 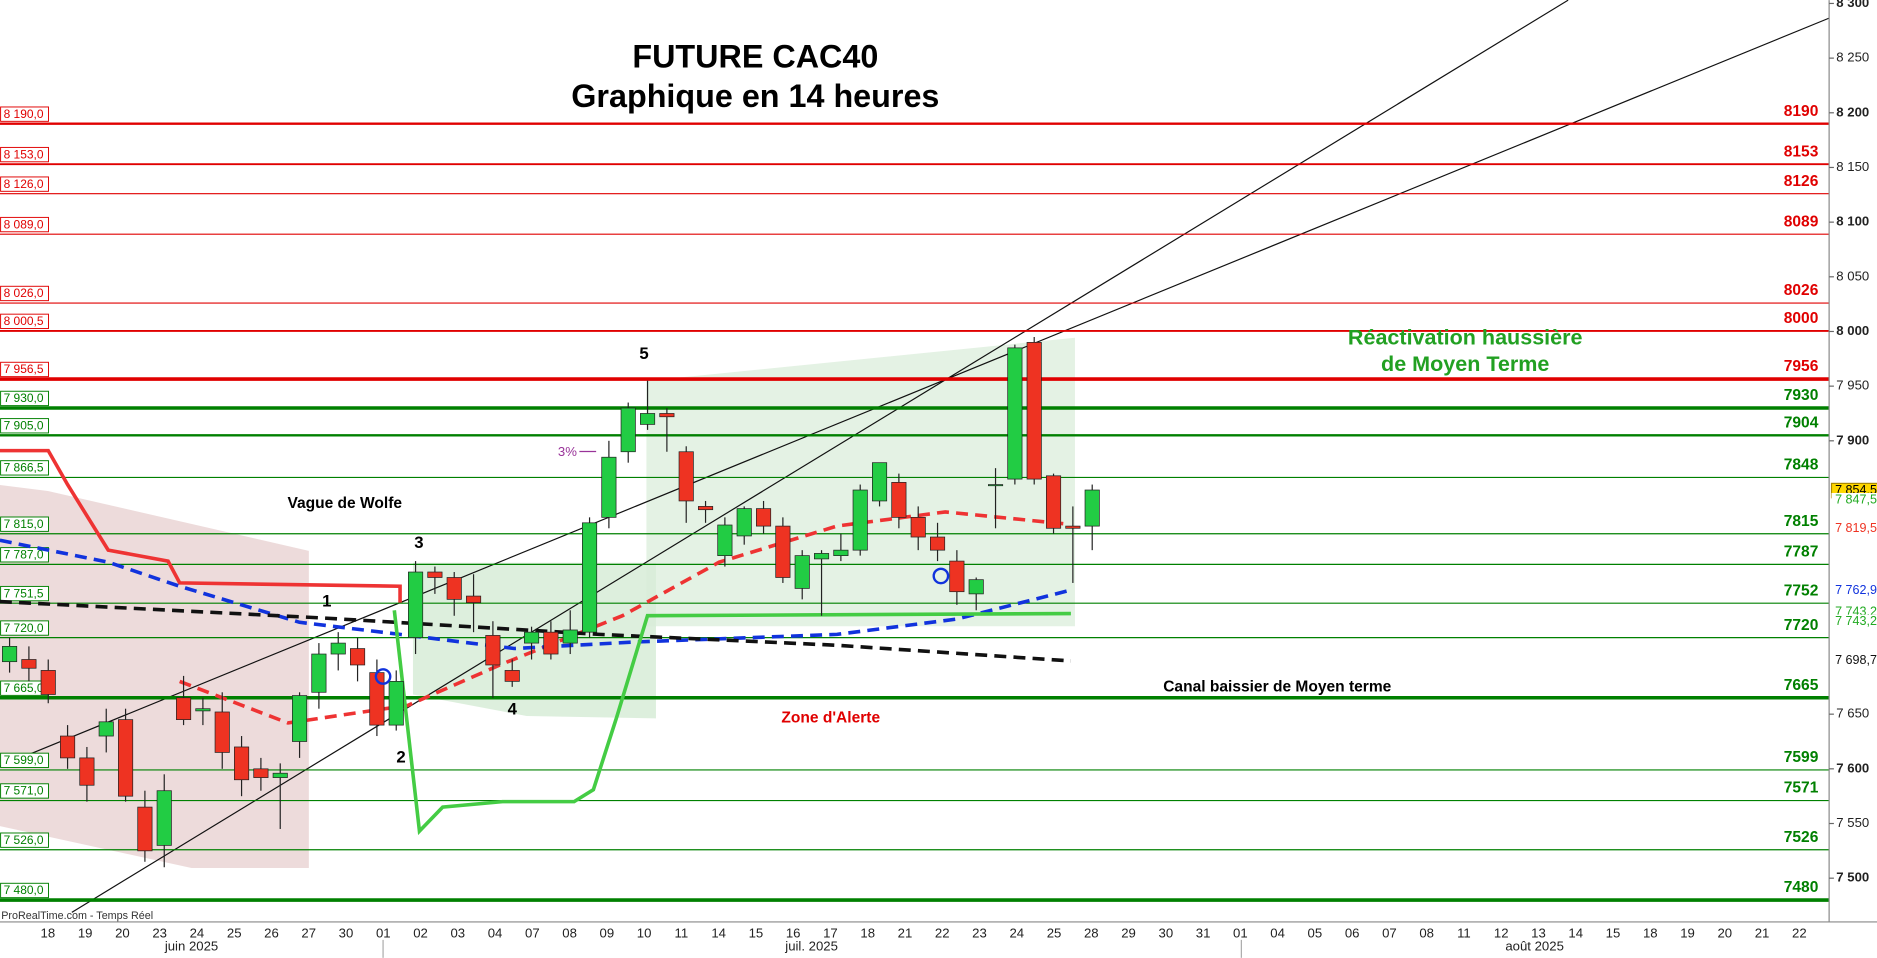 What do you see at coordinates (1852, 5) in the screenshot?
I see `y-tick-label: 8 300` at bounding box center [1852, 5].